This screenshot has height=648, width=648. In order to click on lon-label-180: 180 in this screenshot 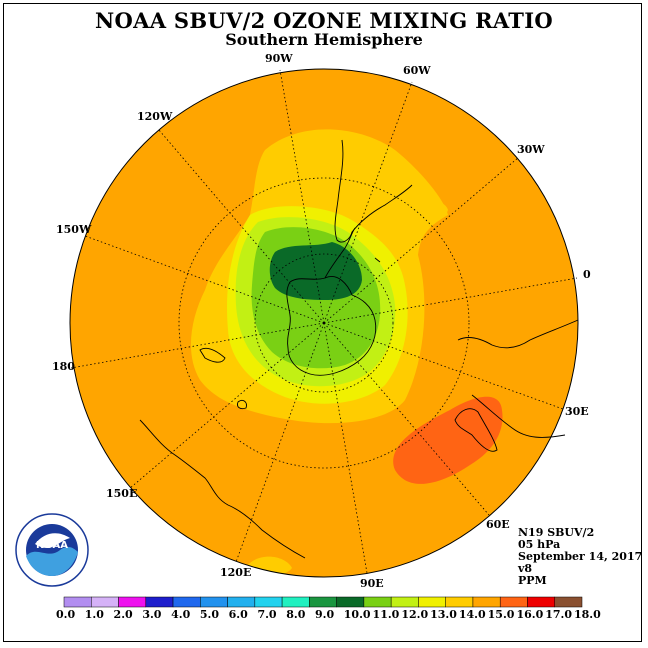, I will do `click(63, 366)`.